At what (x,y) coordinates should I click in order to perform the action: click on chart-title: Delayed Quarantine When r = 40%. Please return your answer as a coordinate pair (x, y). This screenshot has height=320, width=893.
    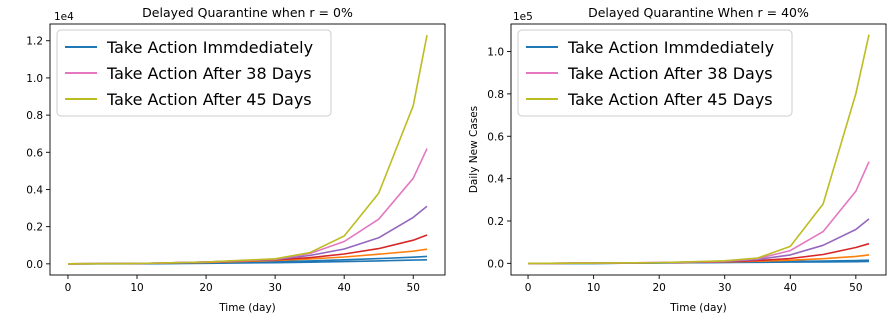
    Looking at the image, I should click on (698, 12).